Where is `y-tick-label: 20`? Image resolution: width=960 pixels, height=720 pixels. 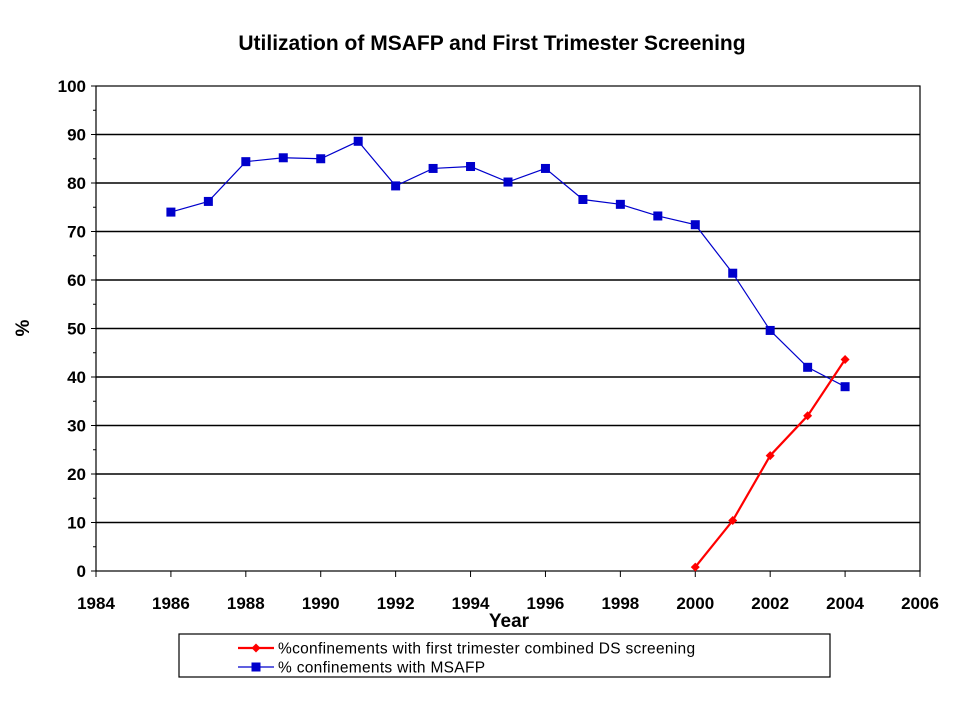 y-tick-label: 20 is located at coordinates (76, 474).